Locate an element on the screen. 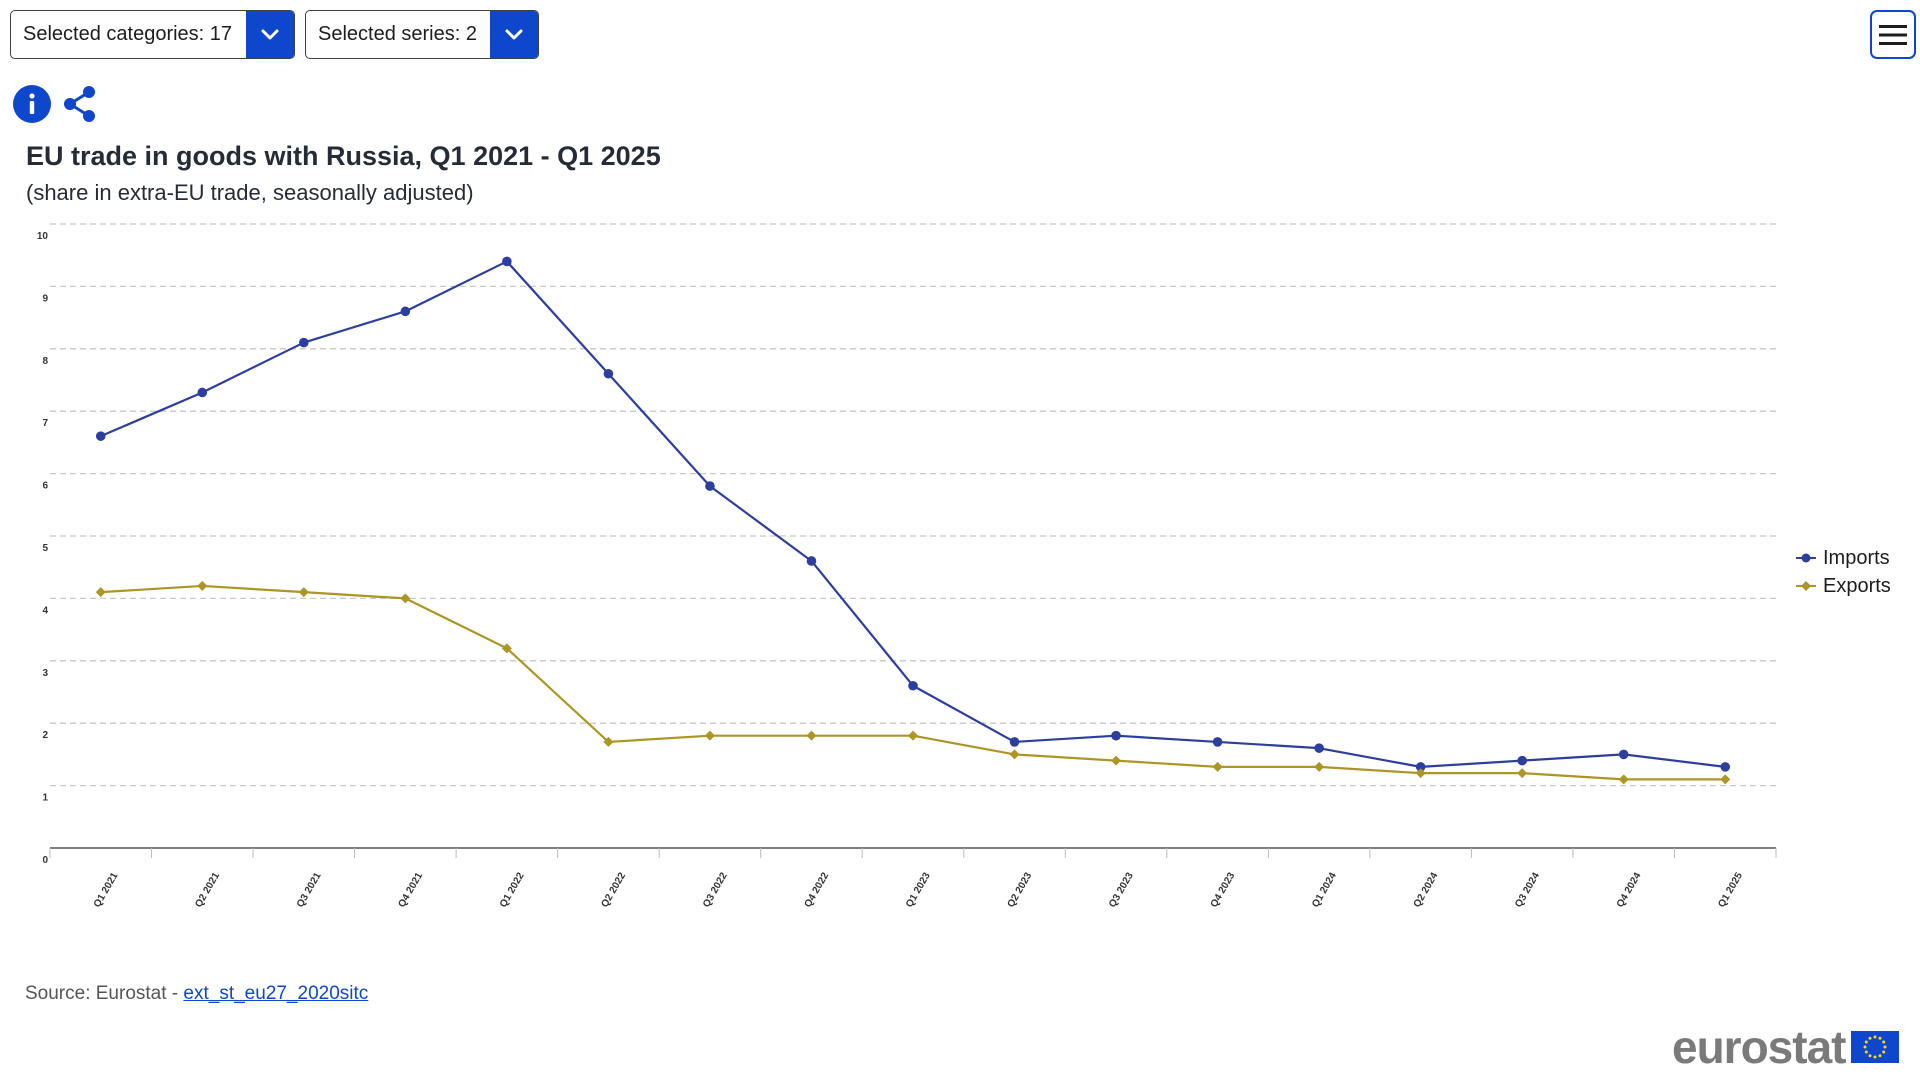  legend-item-exports: Exports is located at coordinates (1843, 586).